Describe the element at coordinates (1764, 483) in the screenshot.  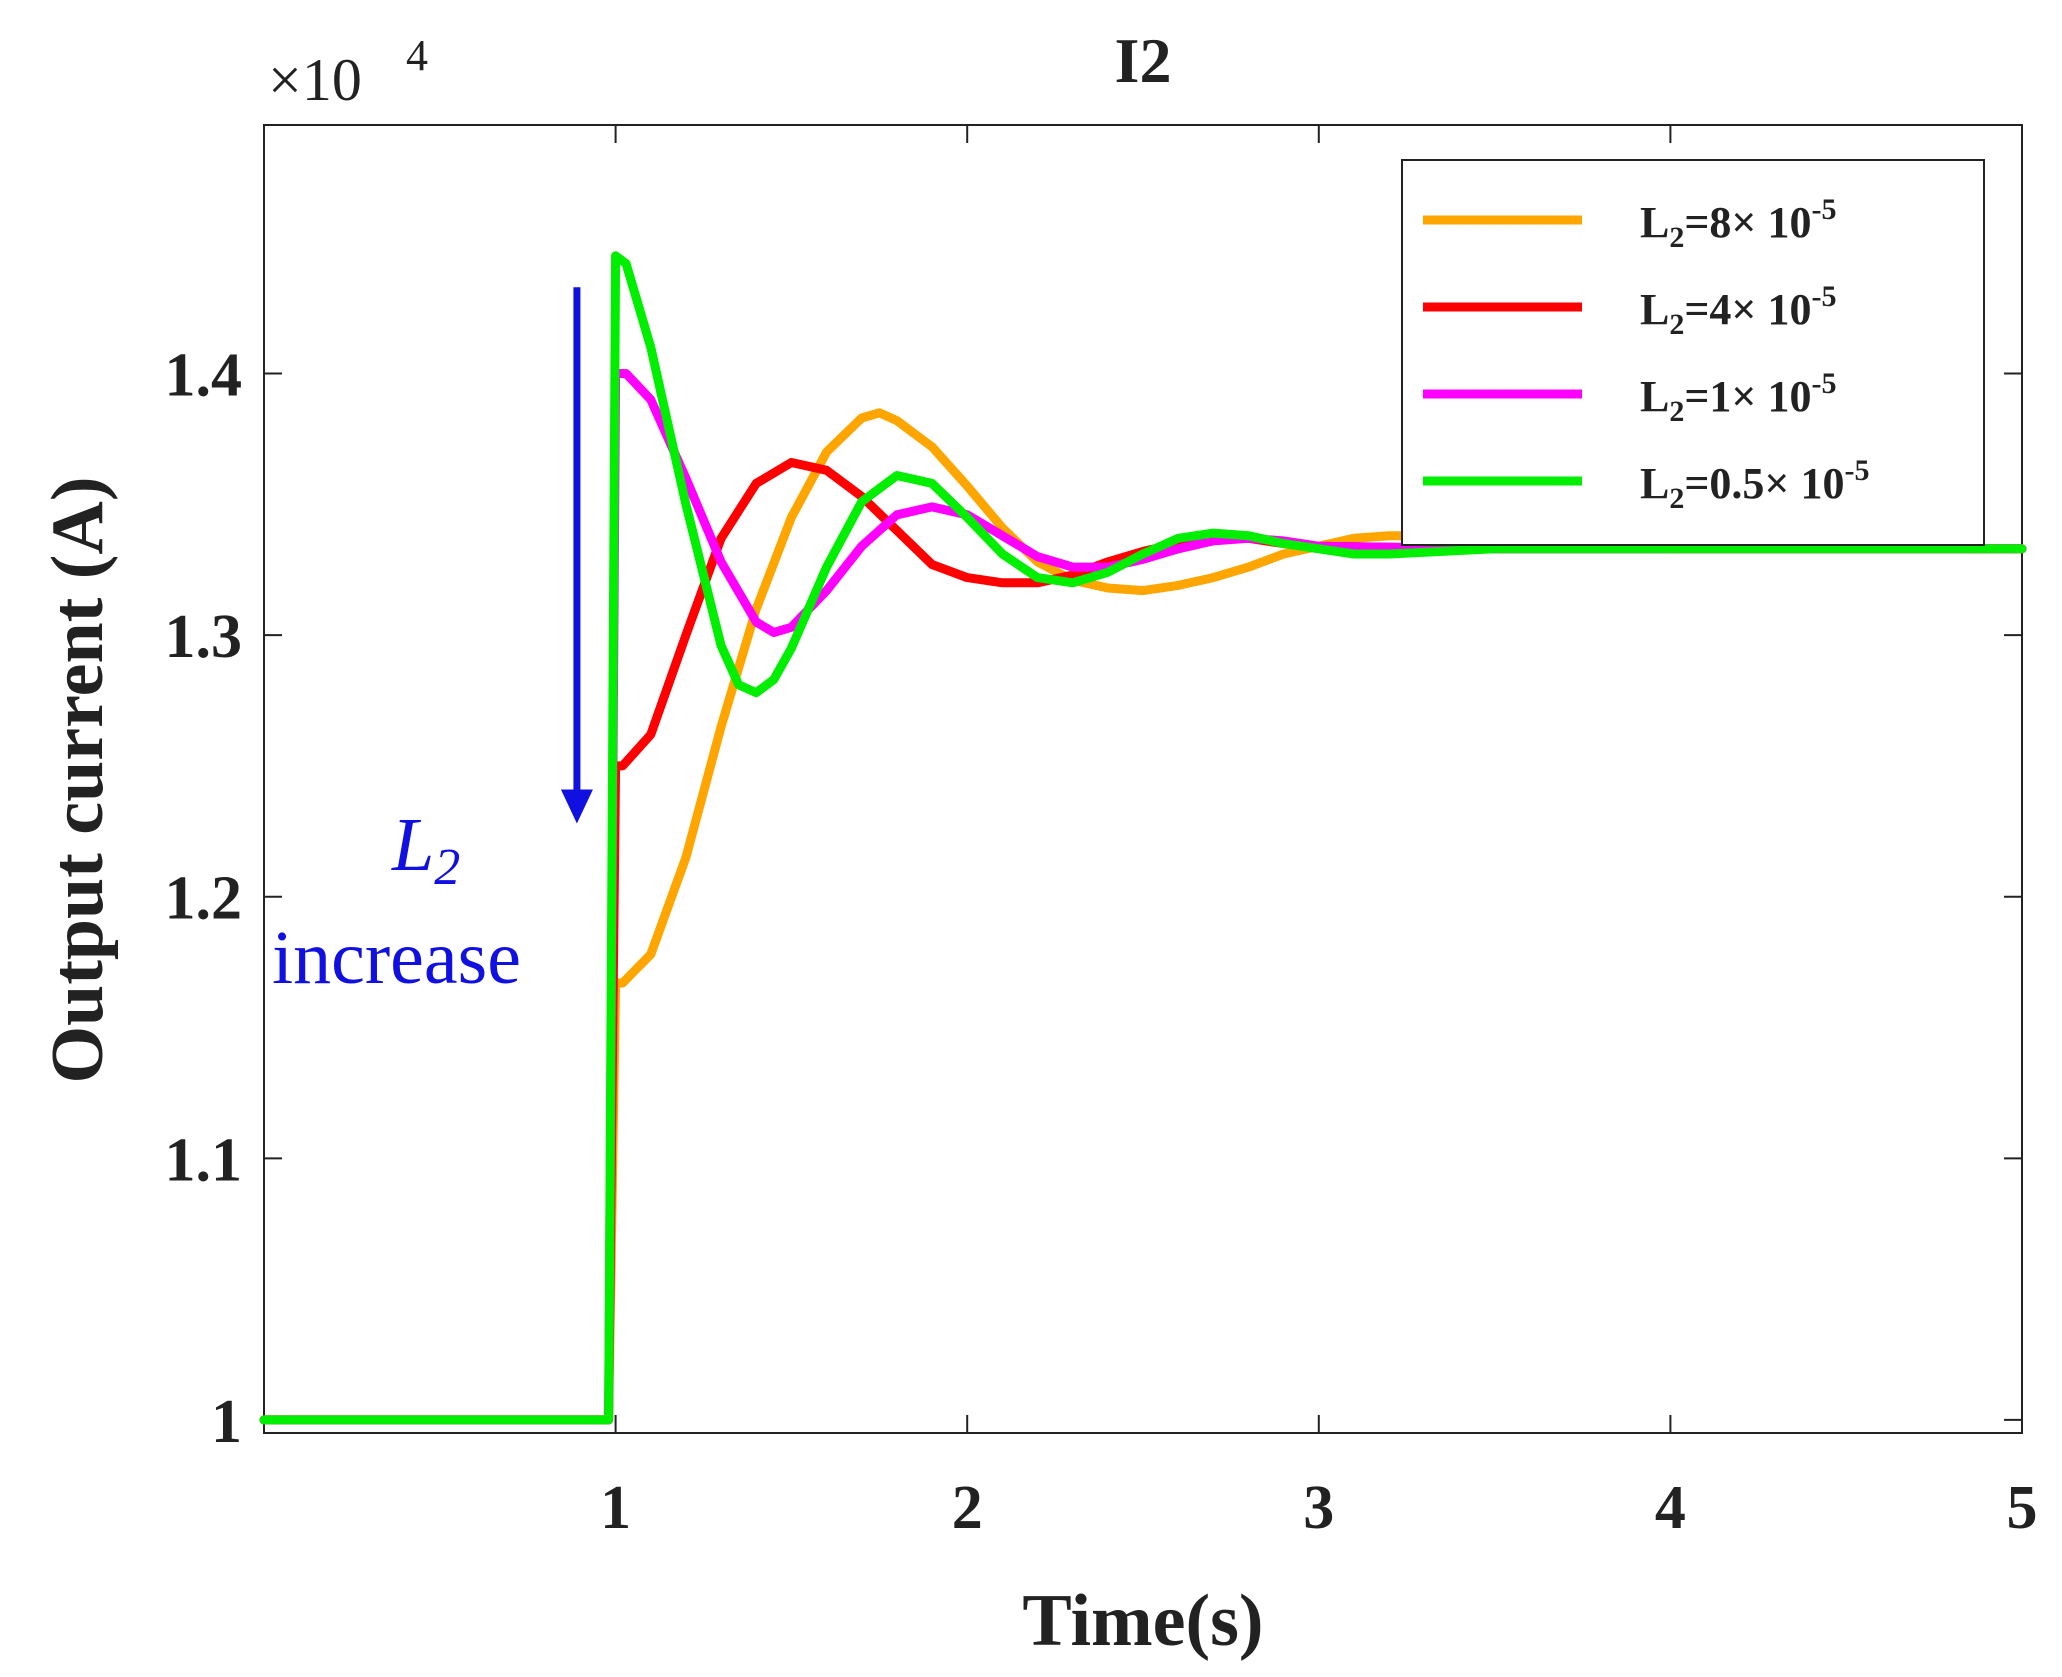
I see `legend-rest: =0.5× 10` at that location.